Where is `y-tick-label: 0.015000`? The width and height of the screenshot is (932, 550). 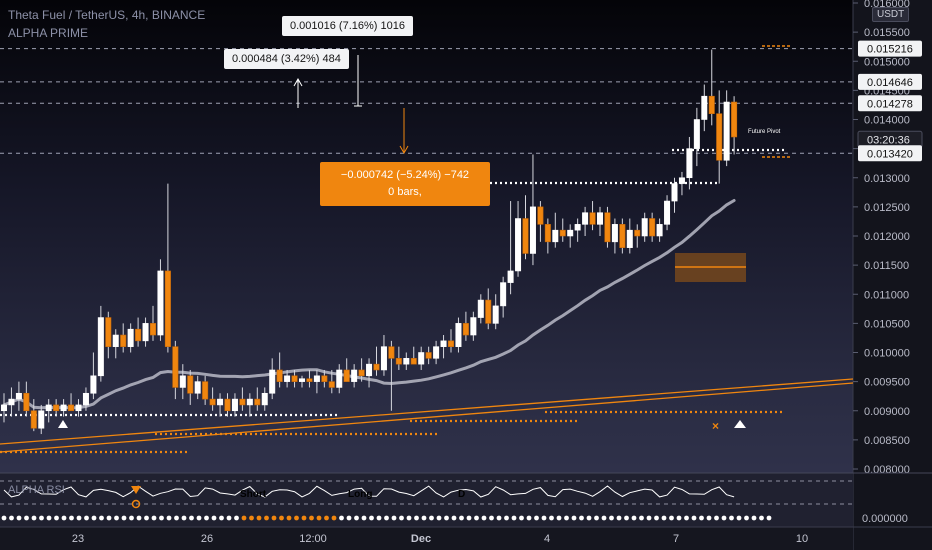 y-tick-label: 0.015000 is located at coordinates (887, 62).